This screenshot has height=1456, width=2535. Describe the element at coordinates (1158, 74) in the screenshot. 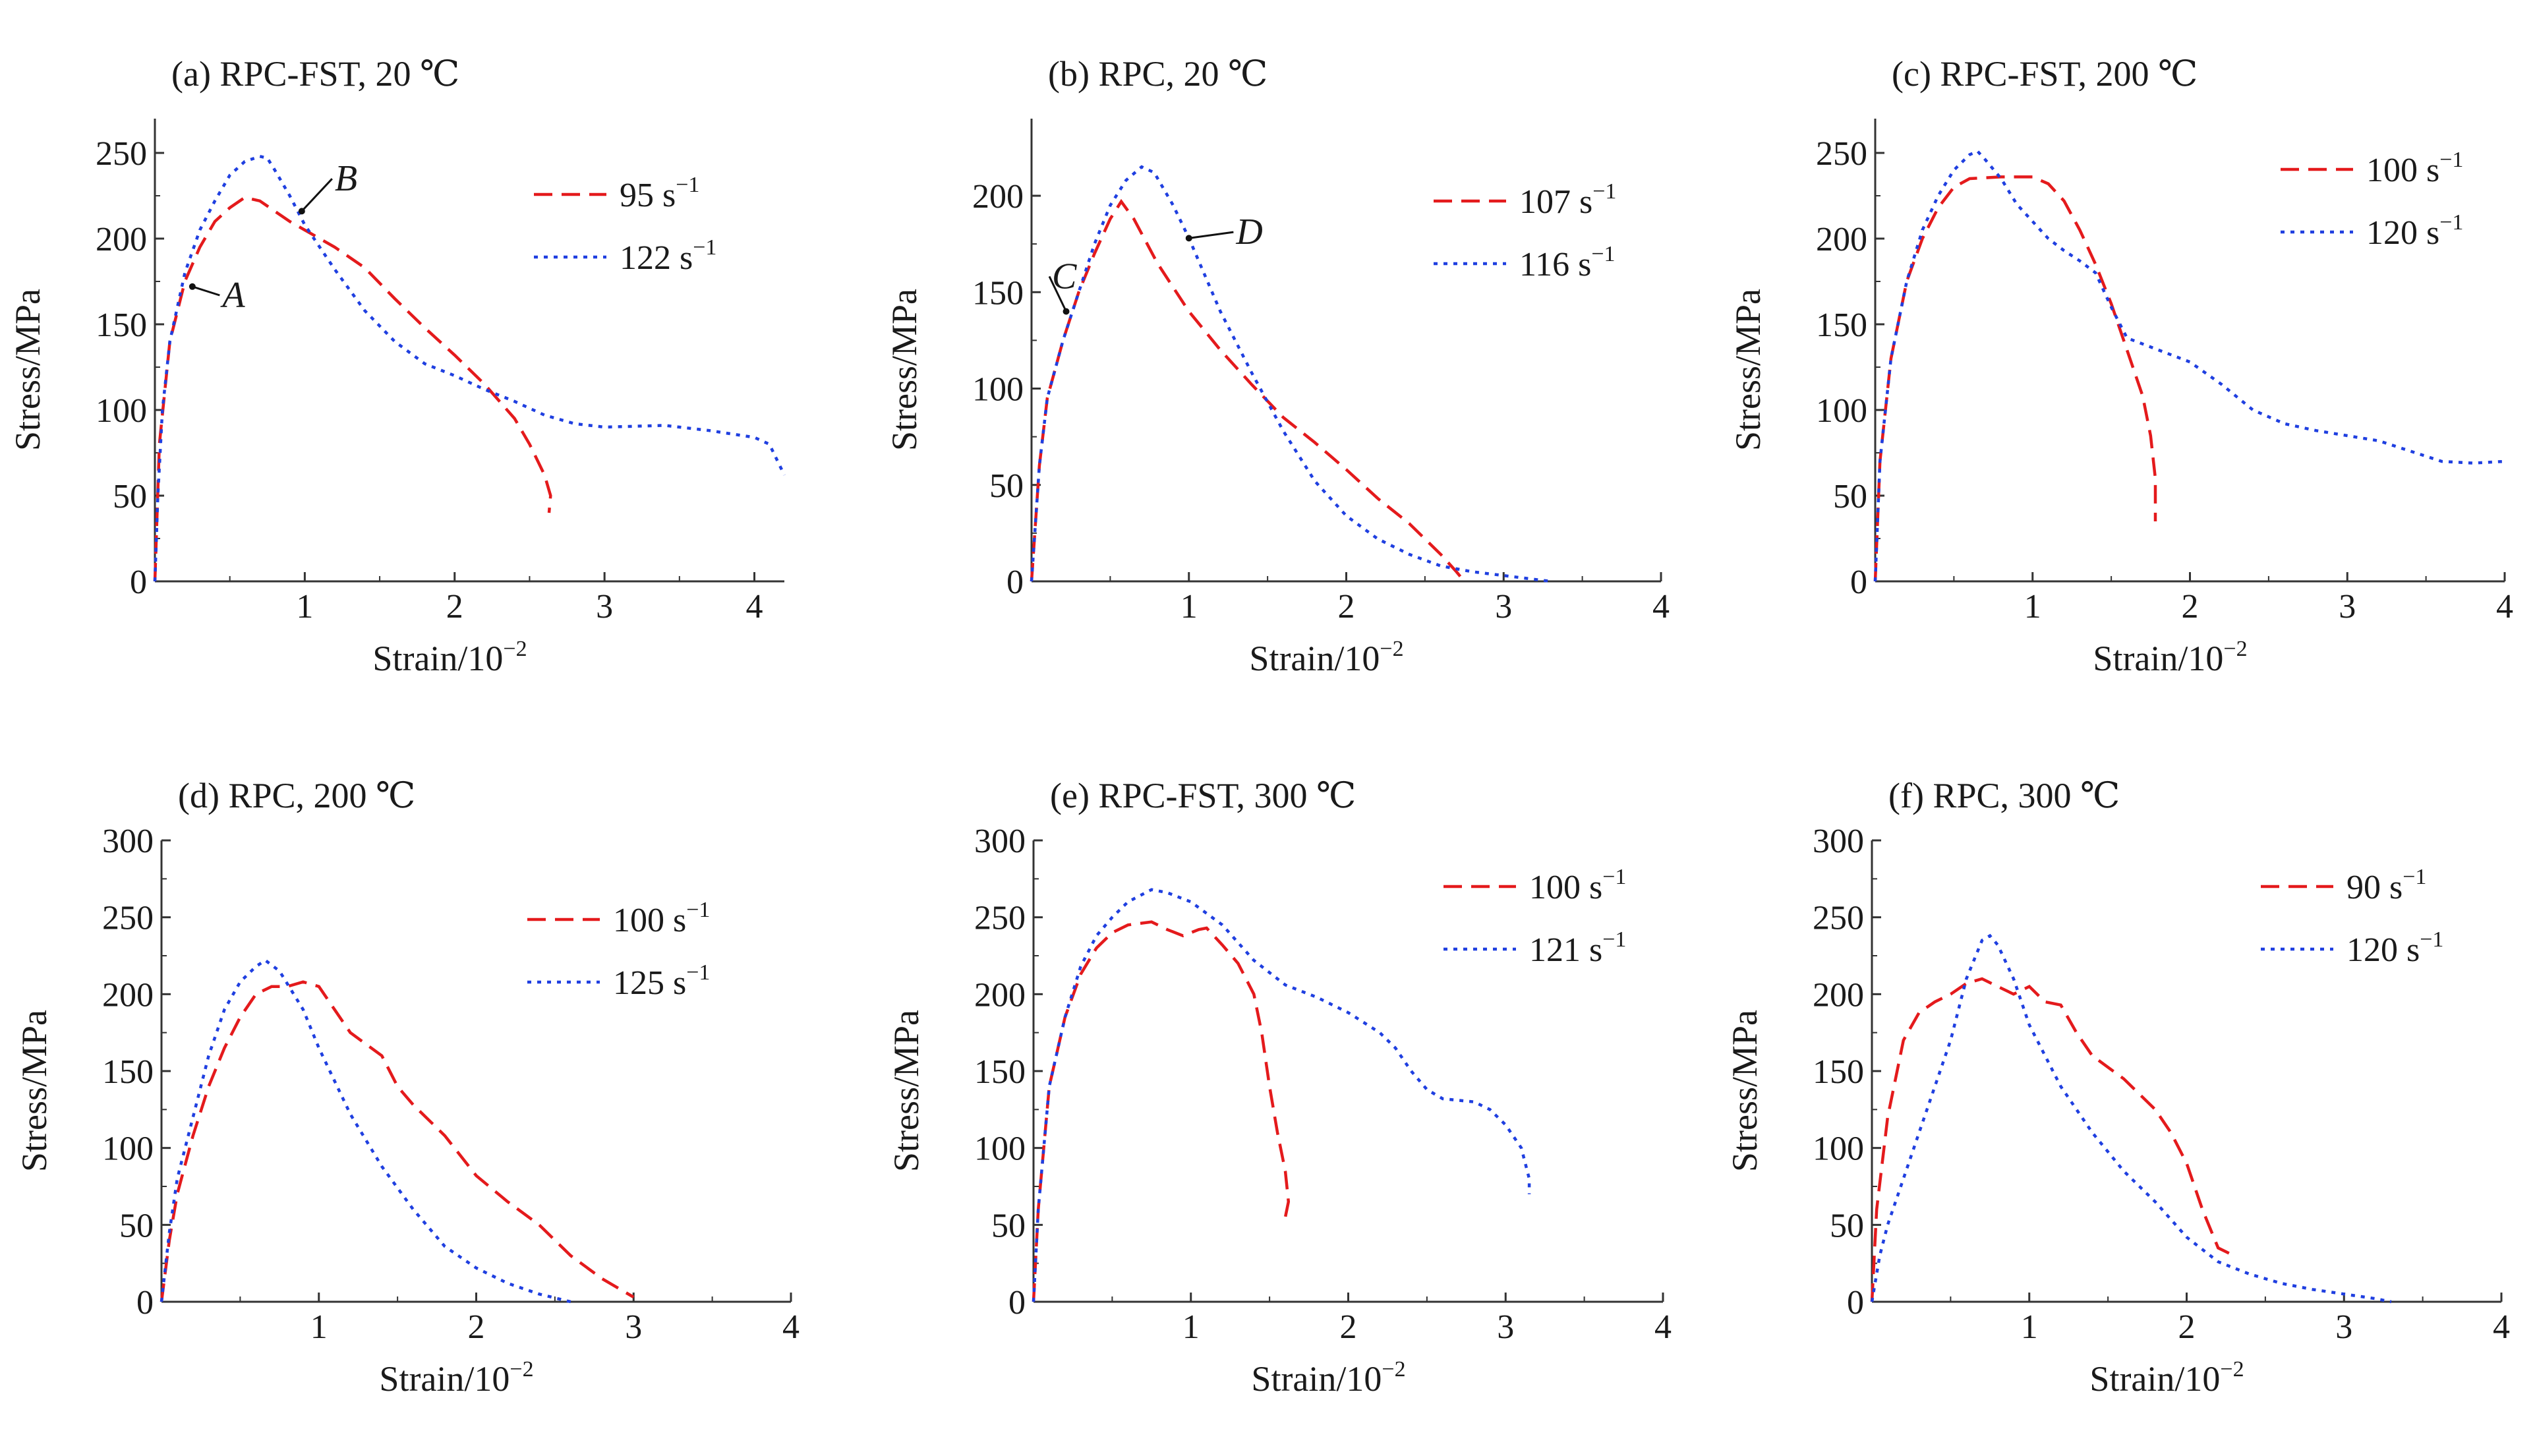

I see `chart-title: (b) RPC, 20 ℃` at that location.